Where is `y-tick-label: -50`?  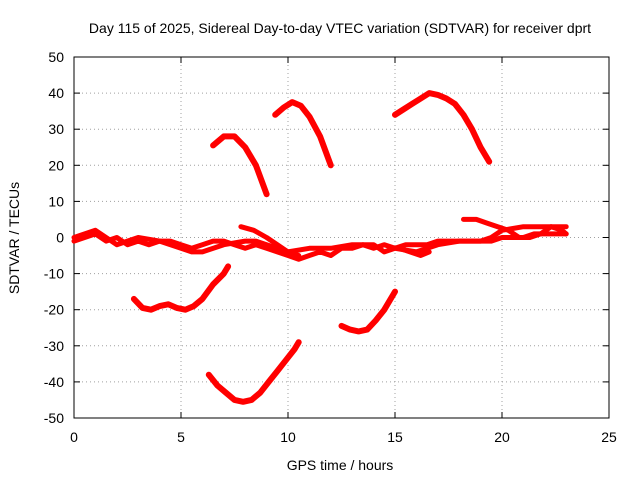
y-tick-label: -50 is located at coordinates (54, 418).